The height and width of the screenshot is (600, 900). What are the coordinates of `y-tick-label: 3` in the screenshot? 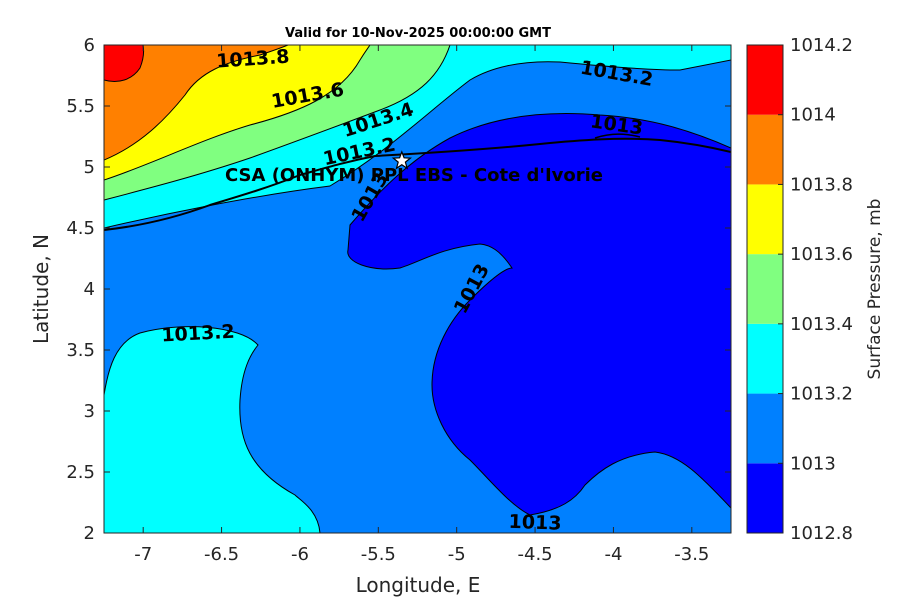 It's located at (89, 411).